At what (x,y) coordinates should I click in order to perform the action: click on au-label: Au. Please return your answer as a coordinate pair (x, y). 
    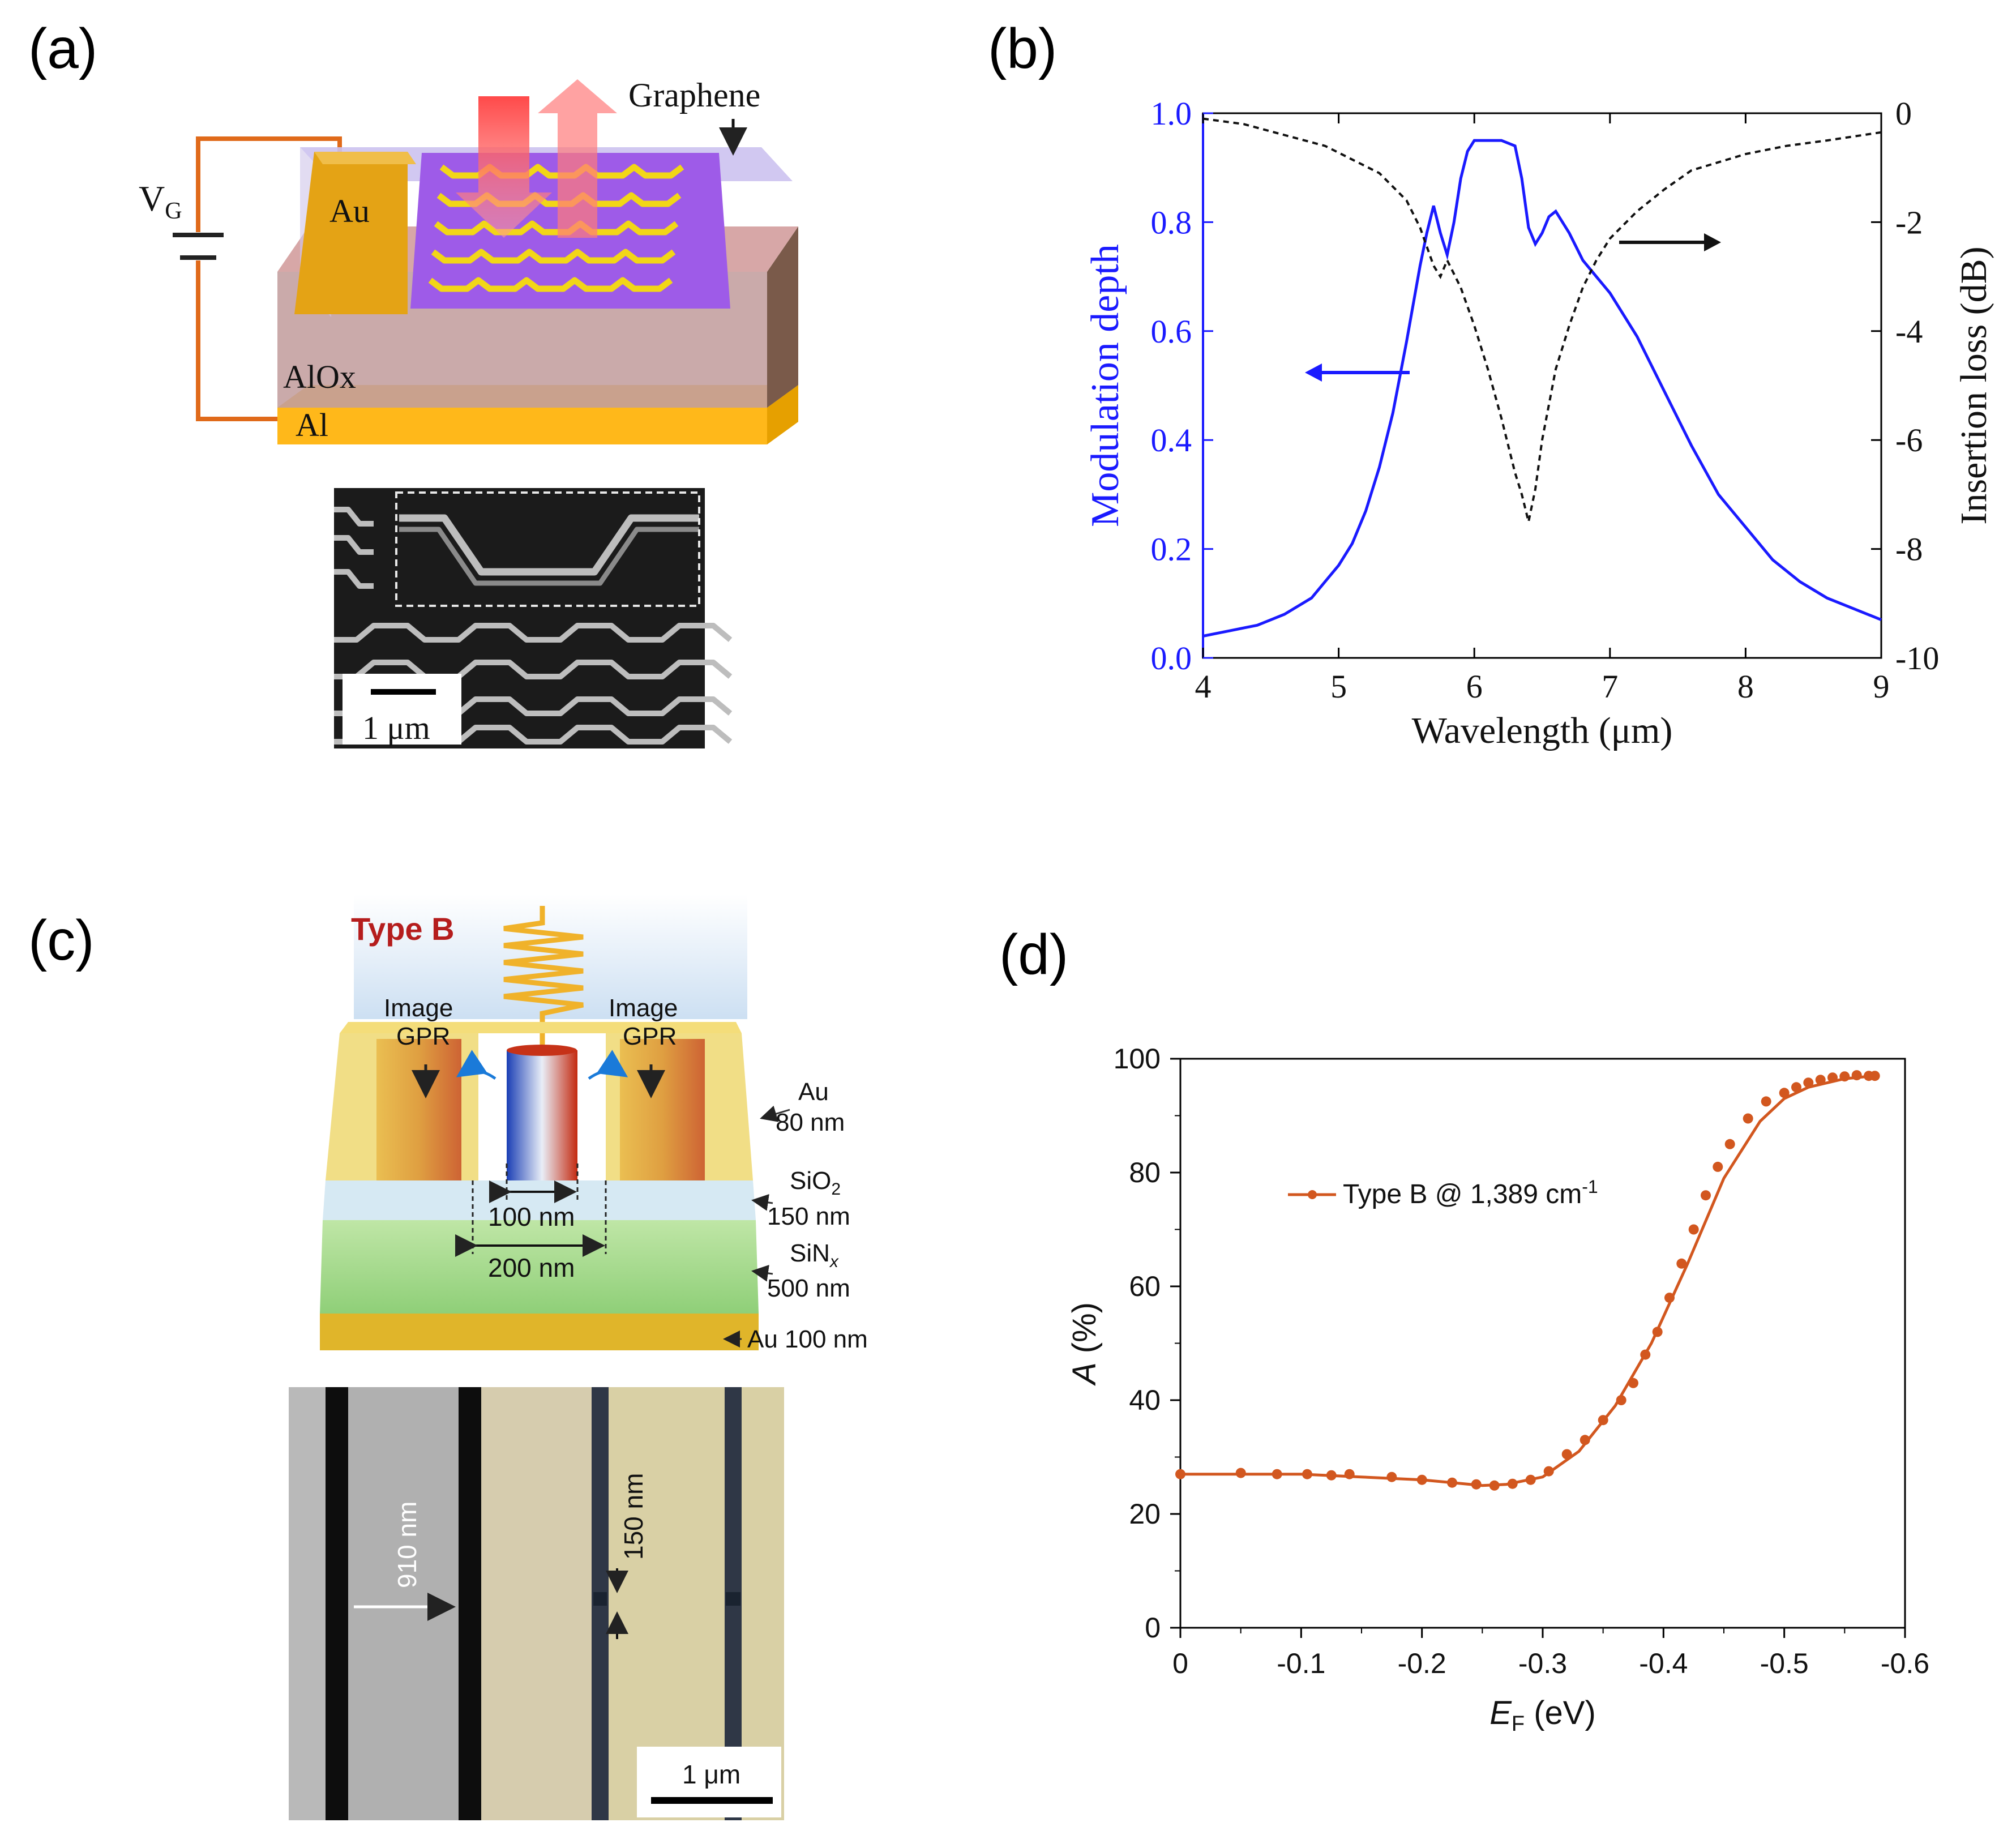
    Looking at the image, I should click on (350, 210).